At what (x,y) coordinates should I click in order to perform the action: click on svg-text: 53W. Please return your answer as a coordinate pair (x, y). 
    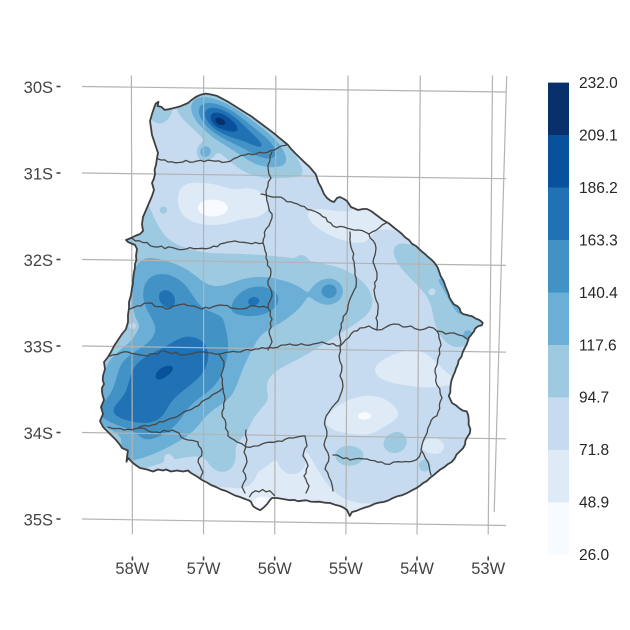
    Looking at the image, I should click on (488, 569).